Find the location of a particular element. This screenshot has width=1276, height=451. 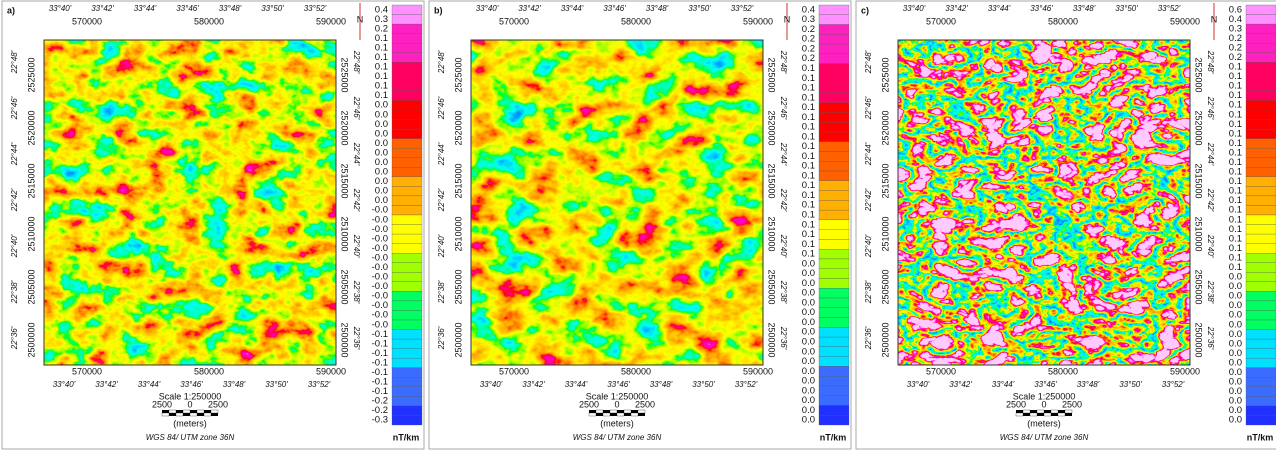

bottom-easting-label: 590000 is located at coordinates (331, 371).